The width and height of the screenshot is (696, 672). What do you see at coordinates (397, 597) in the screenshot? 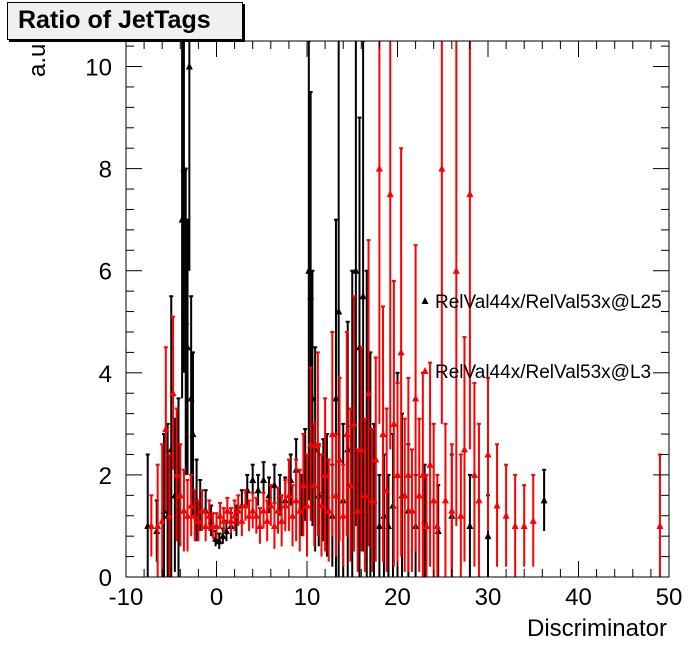
I see `x-tick-label: 20` at bounding box center [397, 597].